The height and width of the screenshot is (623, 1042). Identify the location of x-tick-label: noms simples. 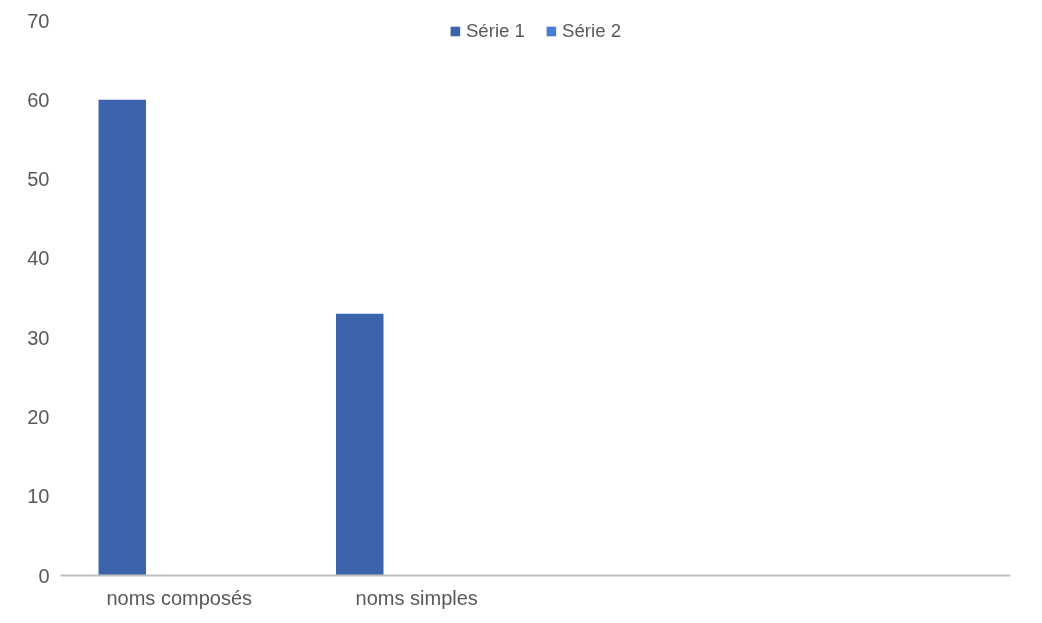
(416, 597).